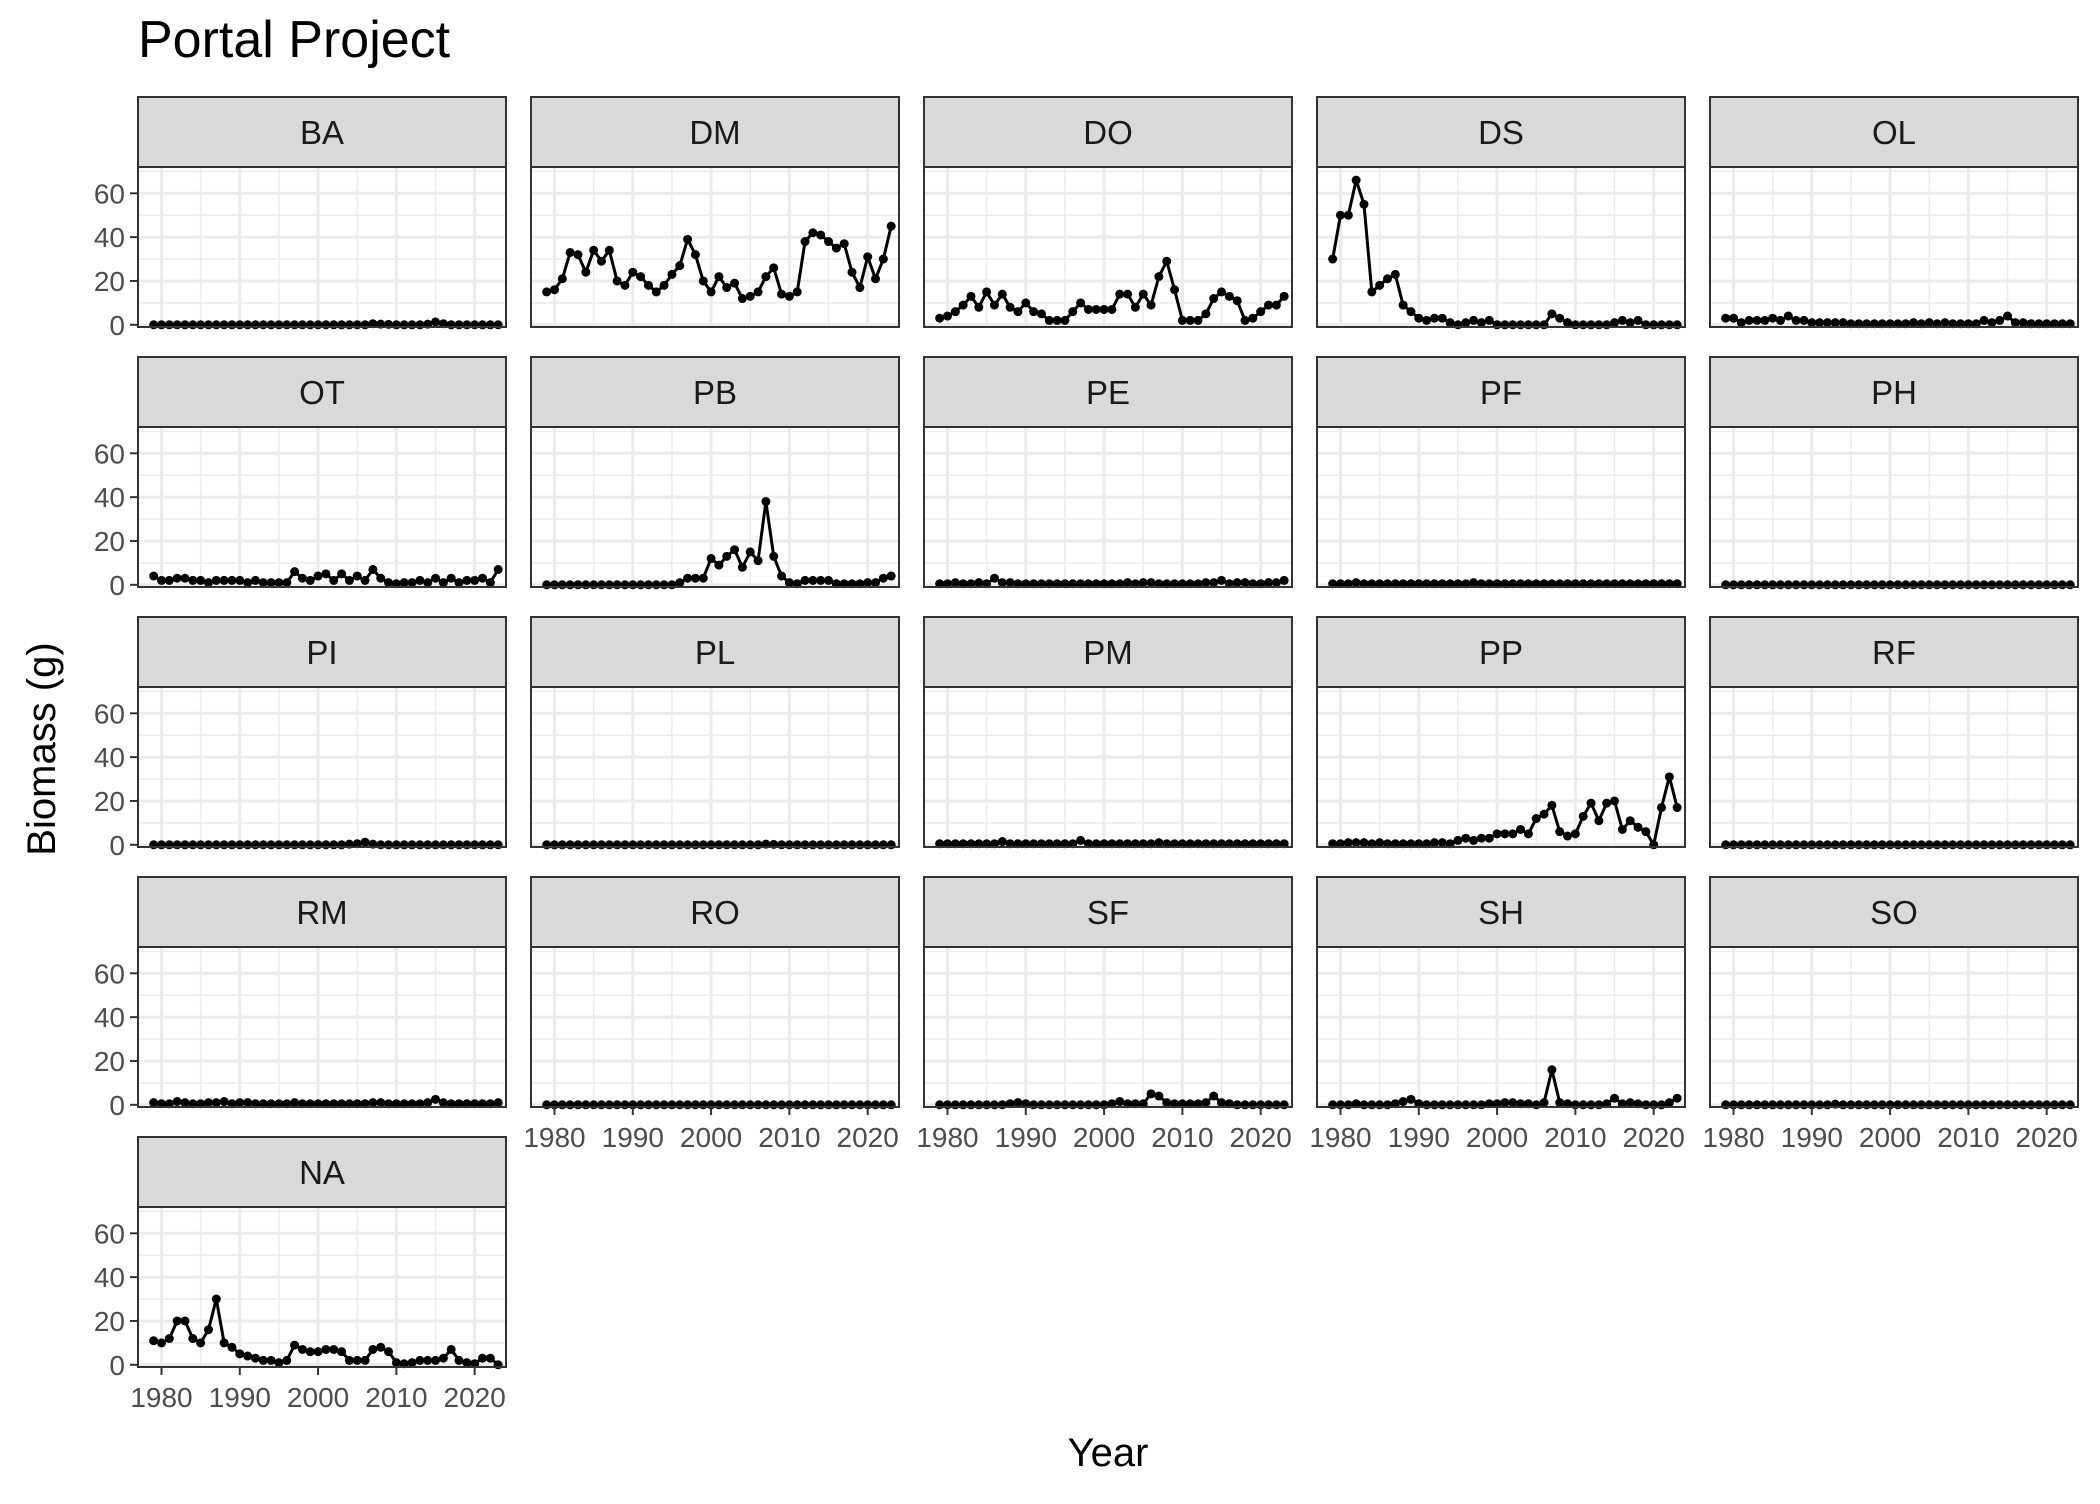 The height and width of the screenshot is (1504, 2100). What do you see at coordinates (109, 1277) in the screenshot?
I see `y-tick-label: 40` at bounding box center [109, 1277].